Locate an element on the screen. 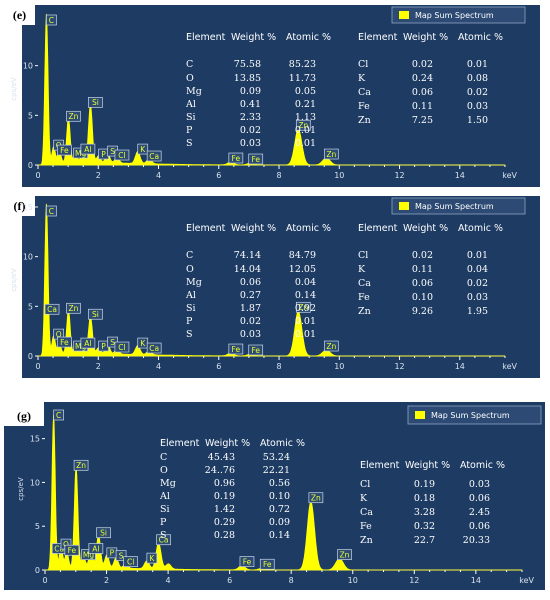  panel-label-text: (g) is located at coordinates (24, 416).